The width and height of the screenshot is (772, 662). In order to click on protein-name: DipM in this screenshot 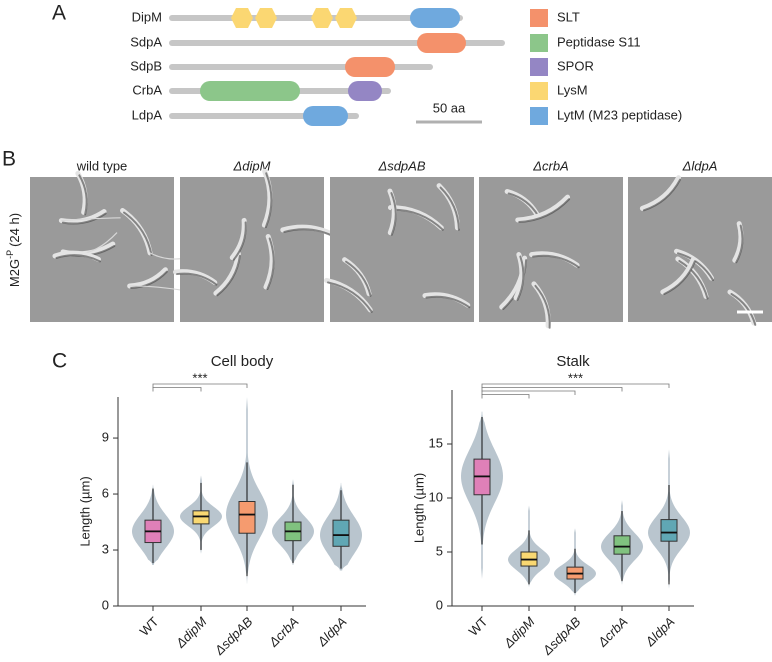, I will do `click(147, 16)`.